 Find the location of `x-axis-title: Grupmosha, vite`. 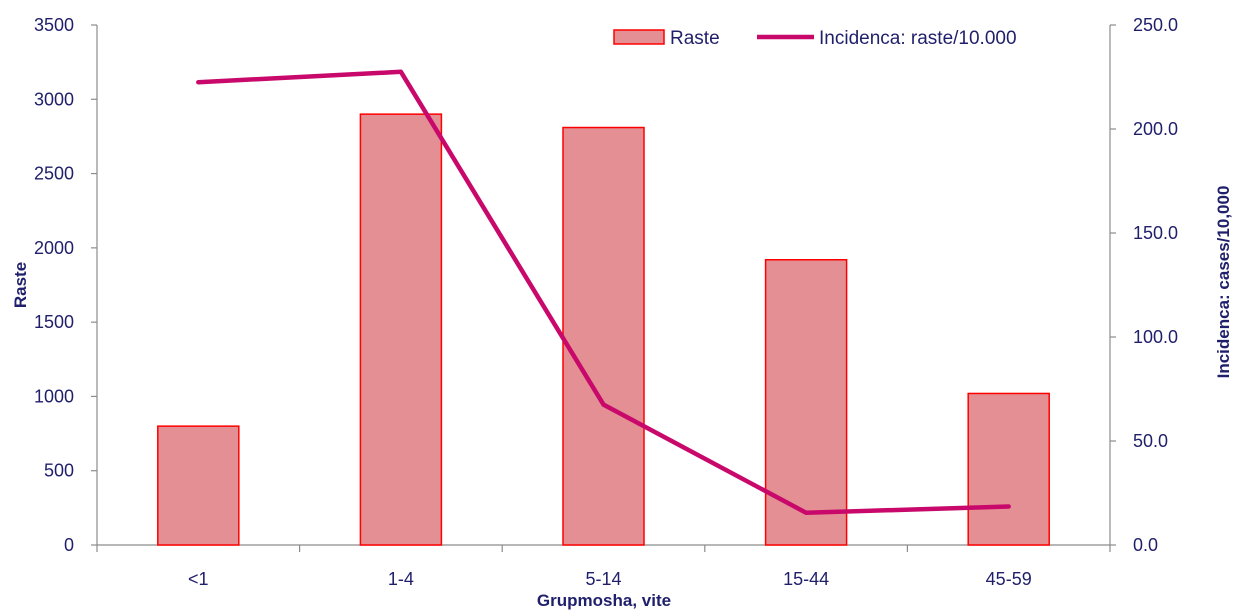

x-axis-title: Grupmosha, vite is located at coordinates (604, 600).